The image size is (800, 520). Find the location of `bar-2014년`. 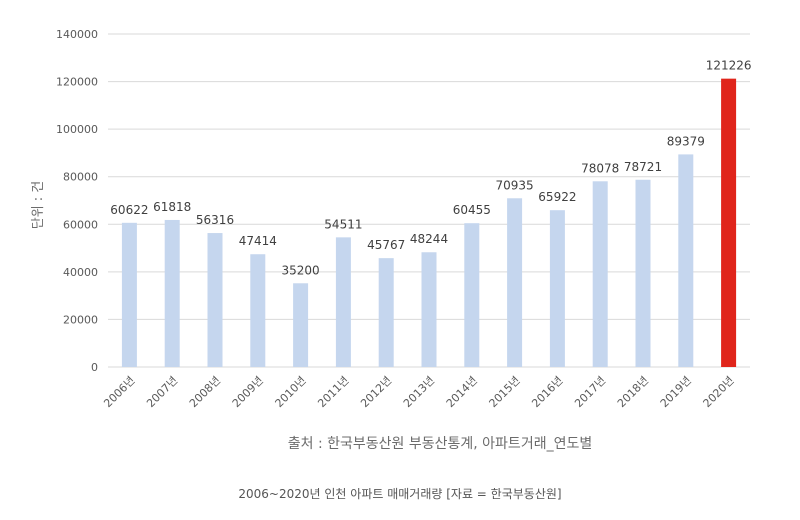

bar-2014년 is located at coordinates (472, 295).